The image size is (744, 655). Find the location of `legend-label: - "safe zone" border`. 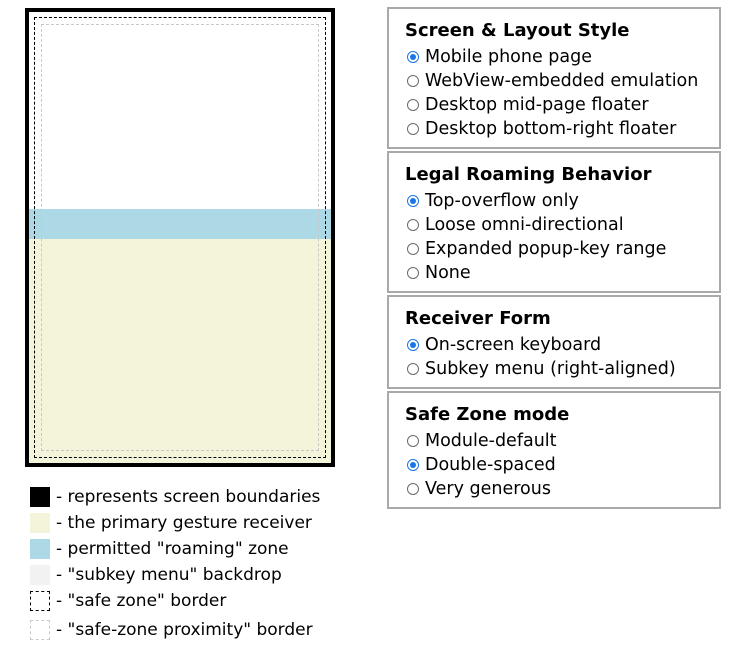

legend-label: - "safe zone" border is located at coordinates (141, 601).